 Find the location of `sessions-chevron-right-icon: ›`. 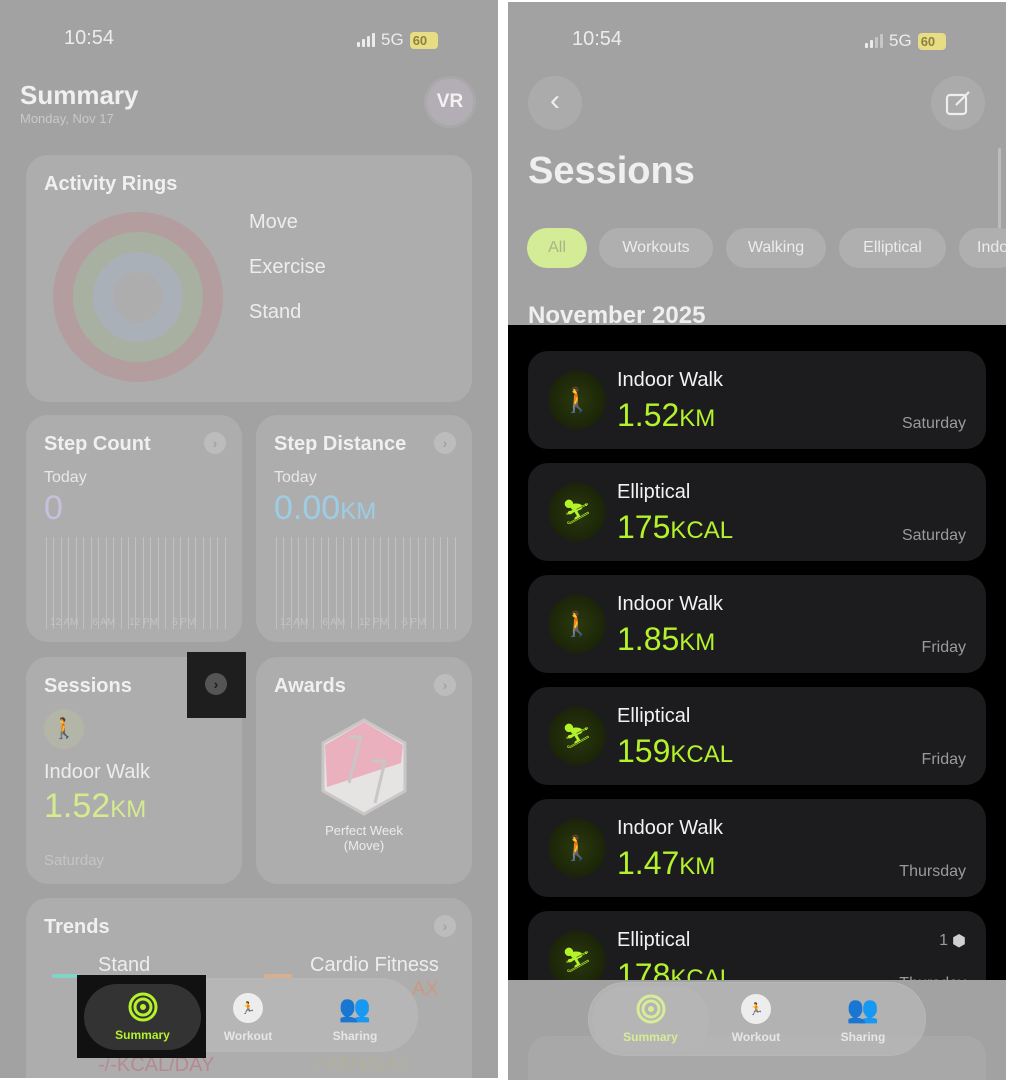

sessions-chevron-right-icon: › is located at coordinates (216, 684).